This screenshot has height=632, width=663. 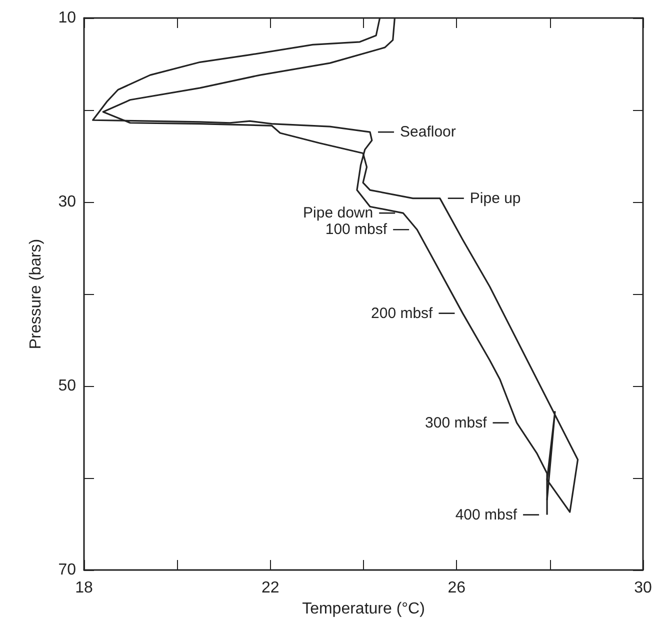 What do you see at coordinates (495, 198) in the screenshot?
I see `annotation: Pipe up` at bounding box center [495, 198].